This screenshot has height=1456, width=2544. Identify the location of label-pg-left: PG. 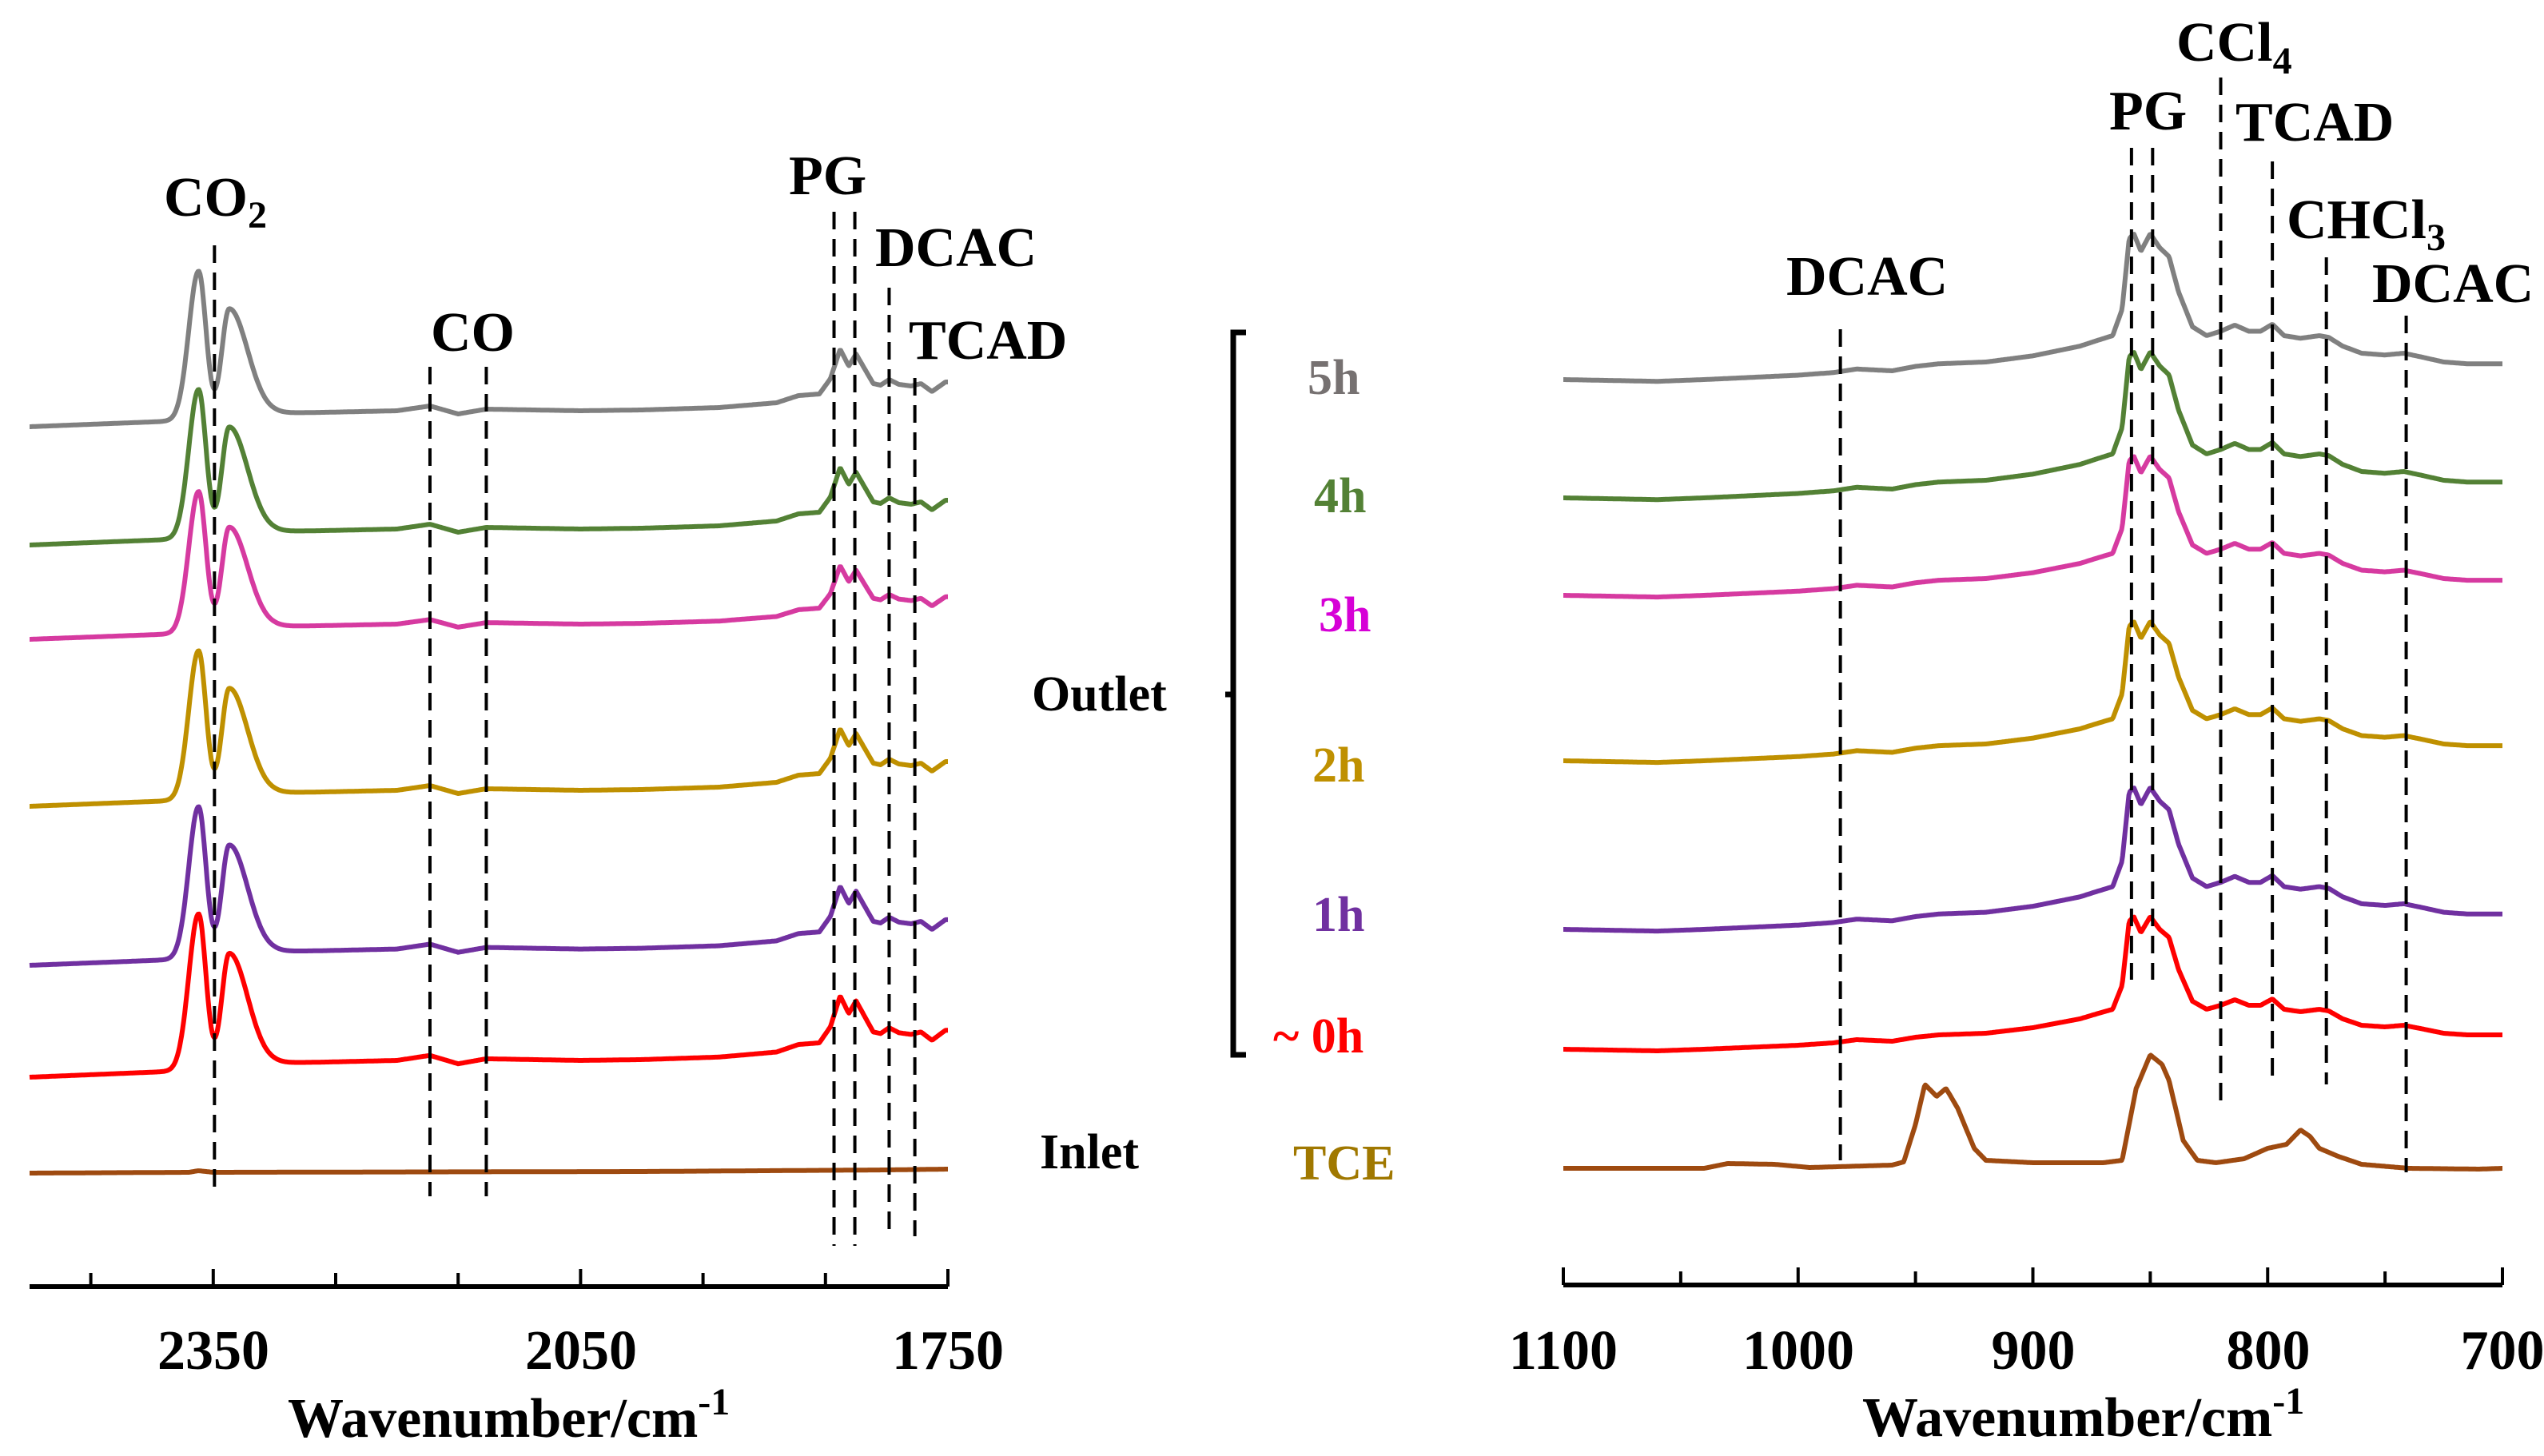
(827, 176).